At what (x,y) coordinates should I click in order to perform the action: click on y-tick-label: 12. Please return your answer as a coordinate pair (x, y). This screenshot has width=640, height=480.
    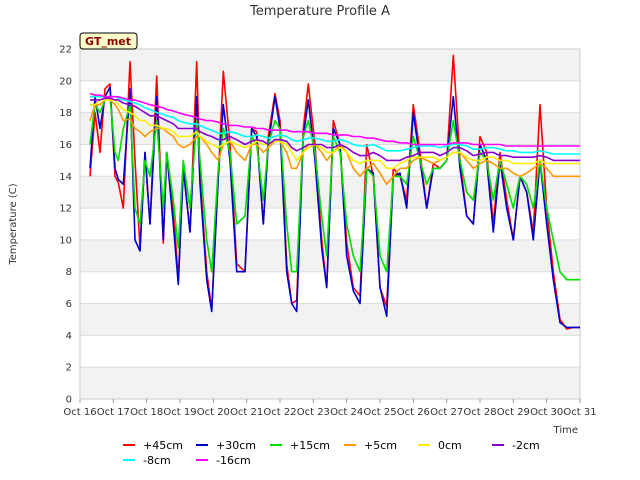
    Looking at the image, I should click on (65, 209).